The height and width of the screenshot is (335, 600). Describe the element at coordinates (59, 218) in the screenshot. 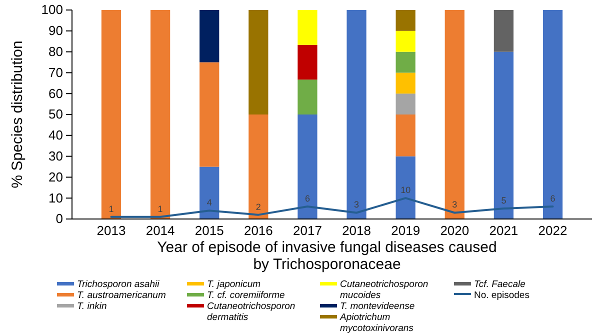

I see `y-tick-label: 0` at that location.